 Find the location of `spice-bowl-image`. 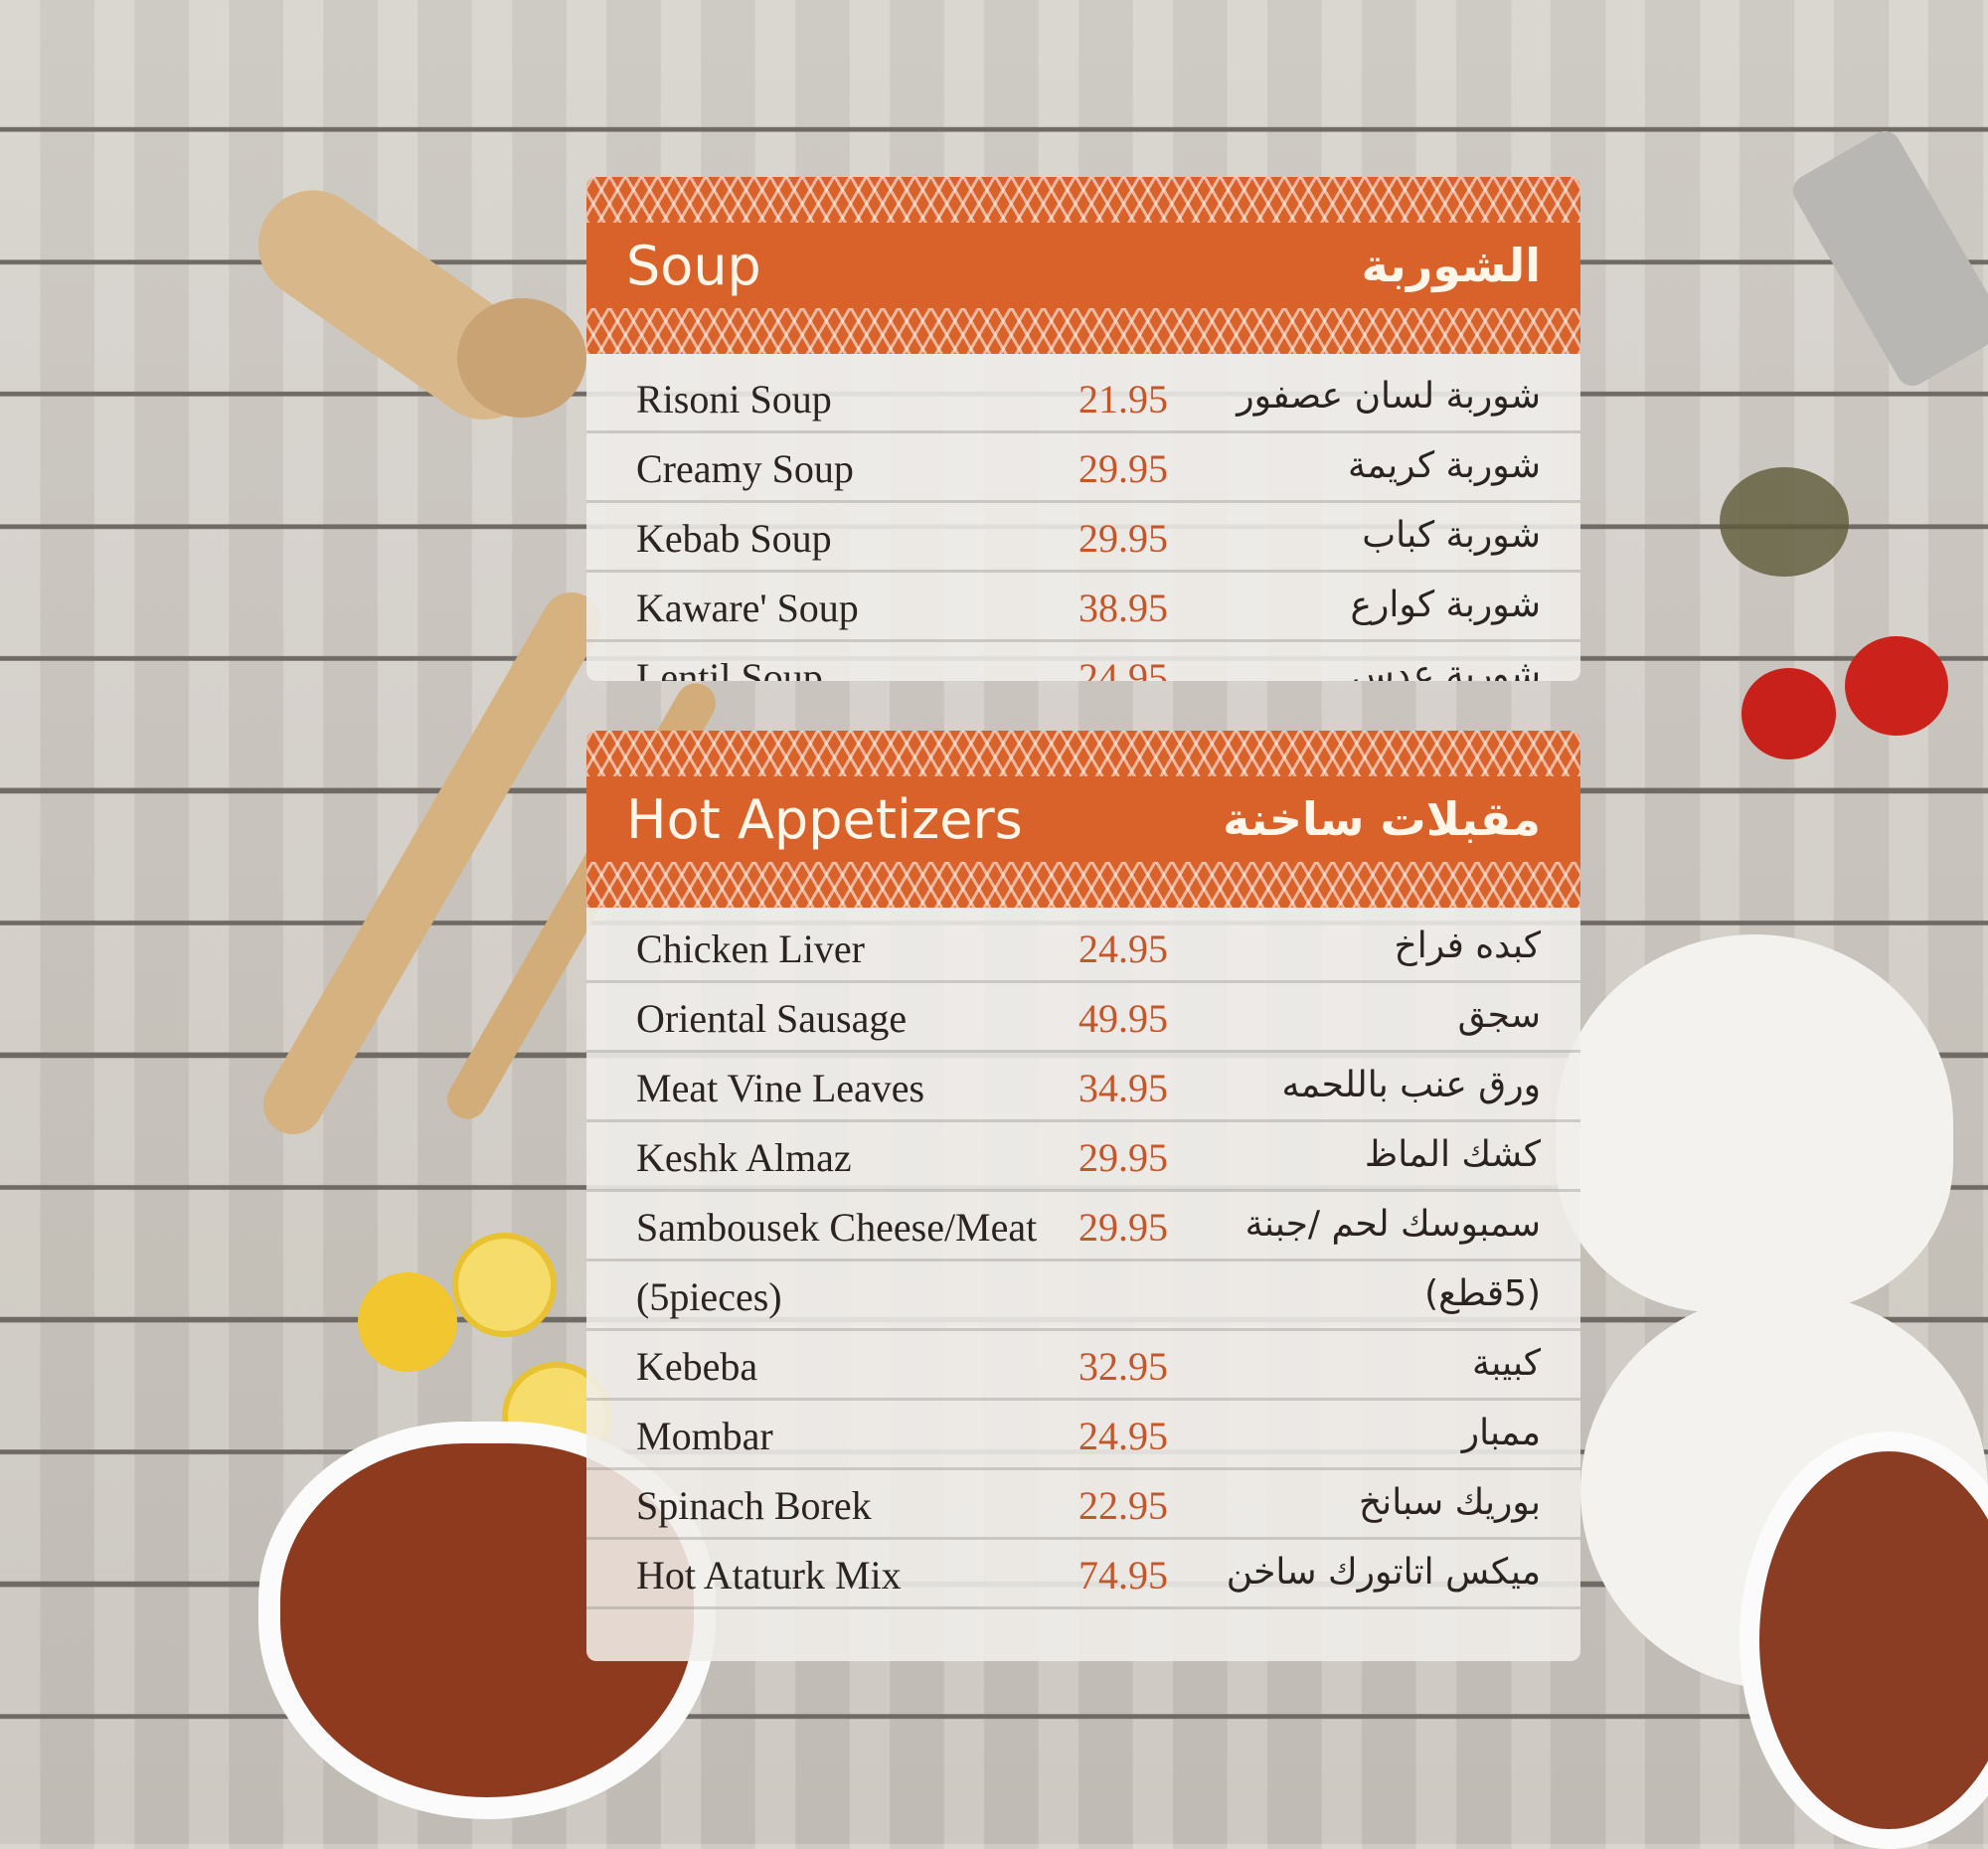

spice-bowl-image is located at coordinates (521, 358).